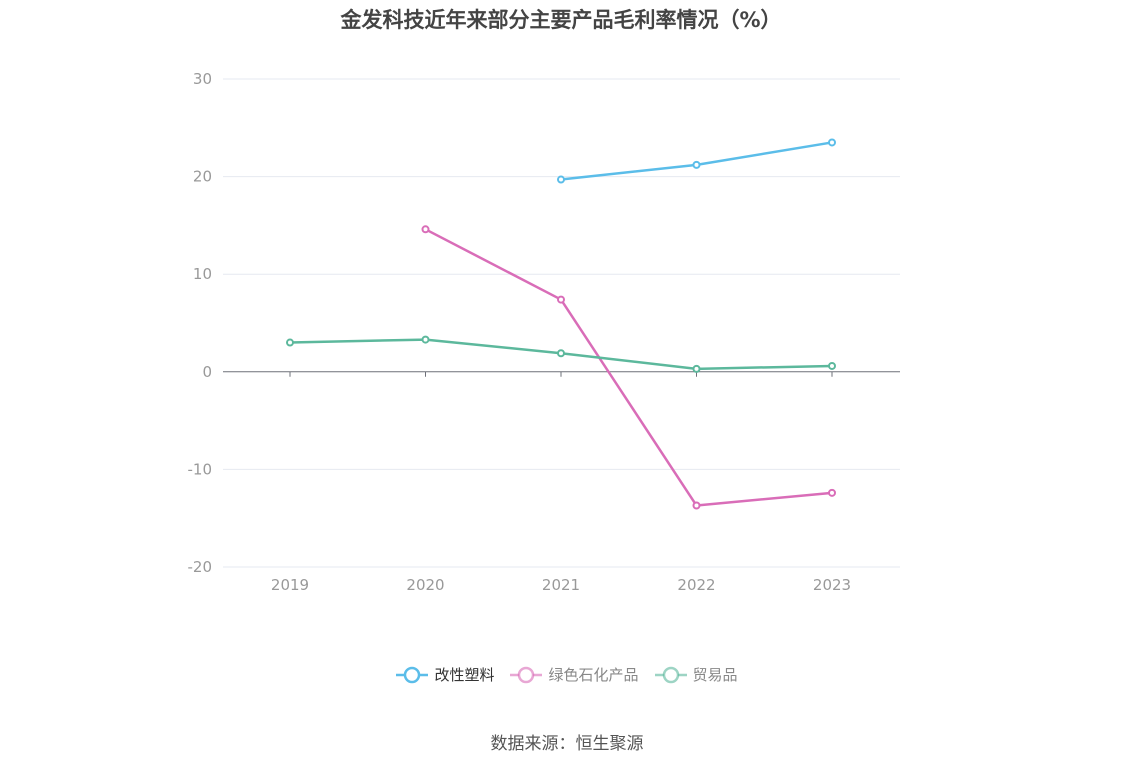 This screenshot has width=1134, height=766. Describe the element at coordinates (561, 585) in the screenshot. I see `x-tick-label: 2021` at that location.